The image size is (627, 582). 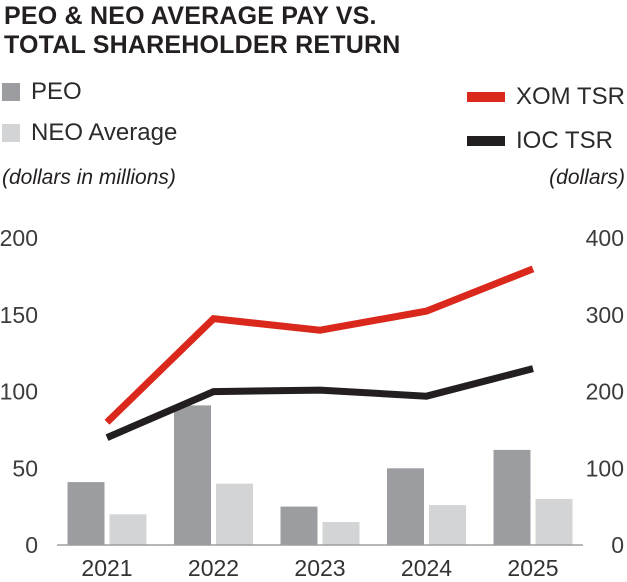 What do you see at coordinates (341, 533) in the screenshot?
I see `neo-bar-2023` at bounding box center [341, 533].